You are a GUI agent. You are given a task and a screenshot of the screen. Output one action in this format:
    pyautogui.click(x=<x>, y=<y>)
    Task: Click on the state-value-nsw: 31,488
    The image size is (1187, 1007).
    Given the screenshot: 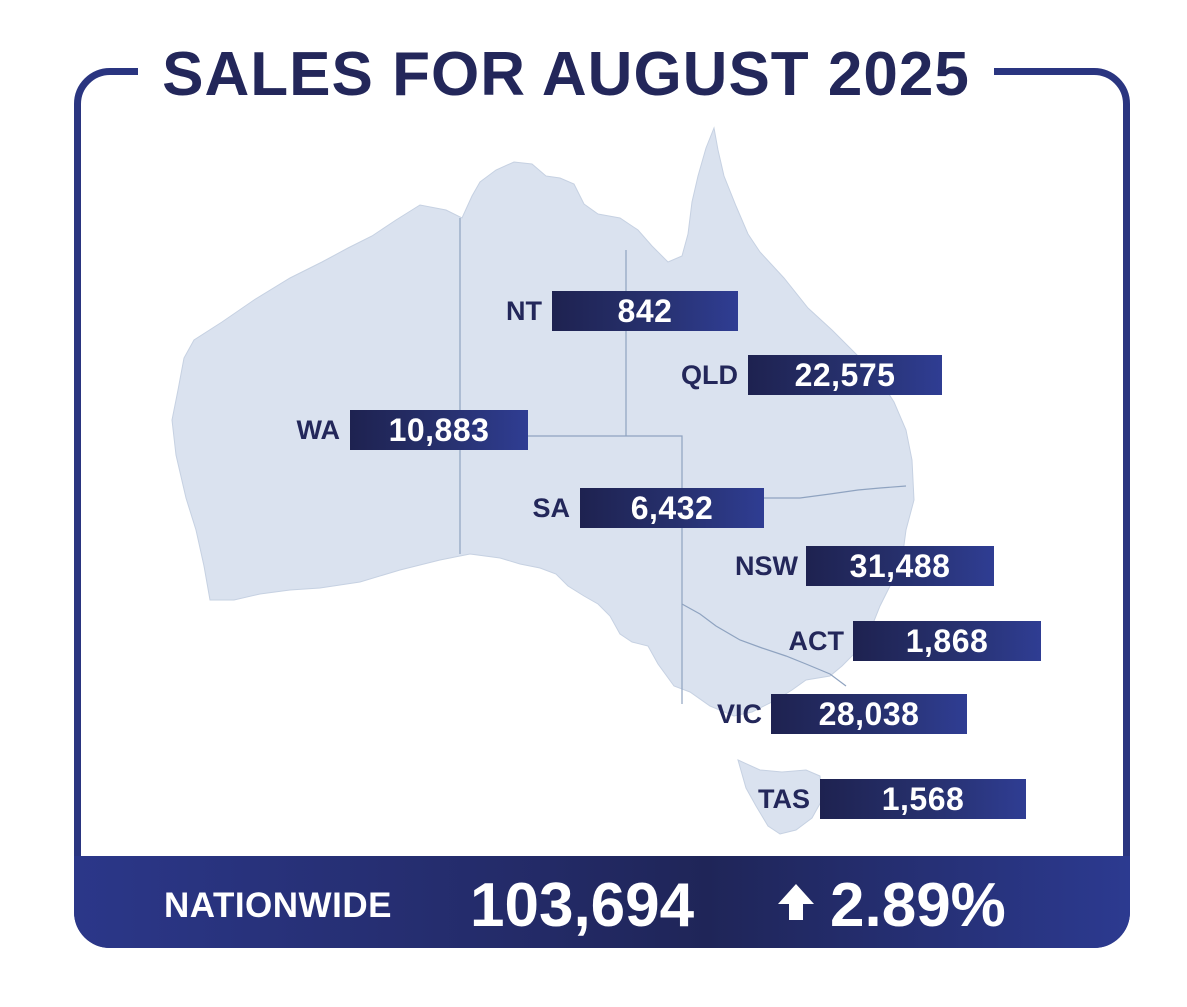 What is the action you would take?
    pyautogui.click(x=900, y=566)
    